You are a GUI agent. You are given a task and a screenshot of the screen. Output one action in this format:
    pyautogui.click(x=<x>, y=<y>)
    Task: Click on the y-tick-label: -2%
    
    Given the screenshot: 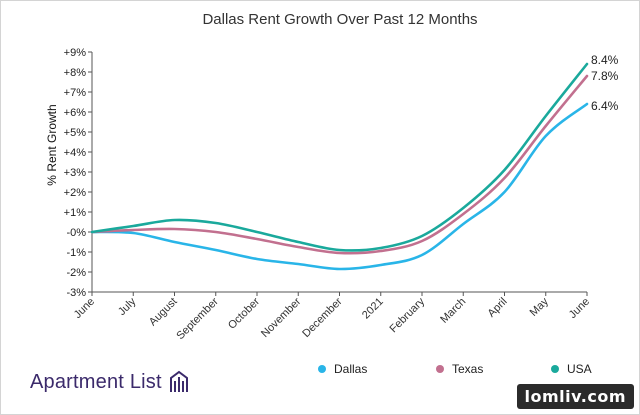 What is the action you would take?
    pyautogui.click(x=76, y=273)
    